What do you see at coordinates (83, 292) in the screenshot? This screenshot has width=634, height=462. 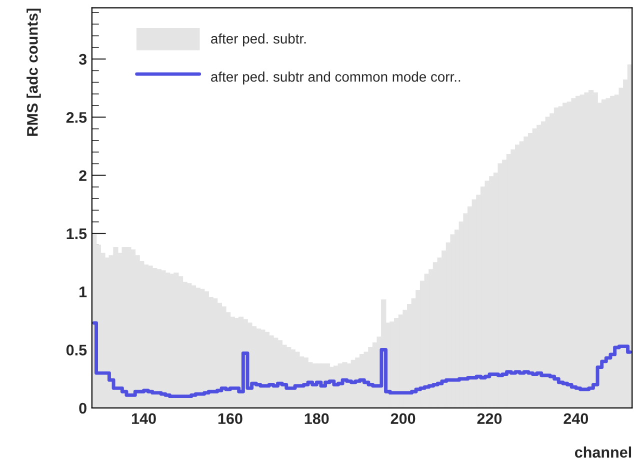 I see `y-tick-label: 1` at bounding box center [83, 292].